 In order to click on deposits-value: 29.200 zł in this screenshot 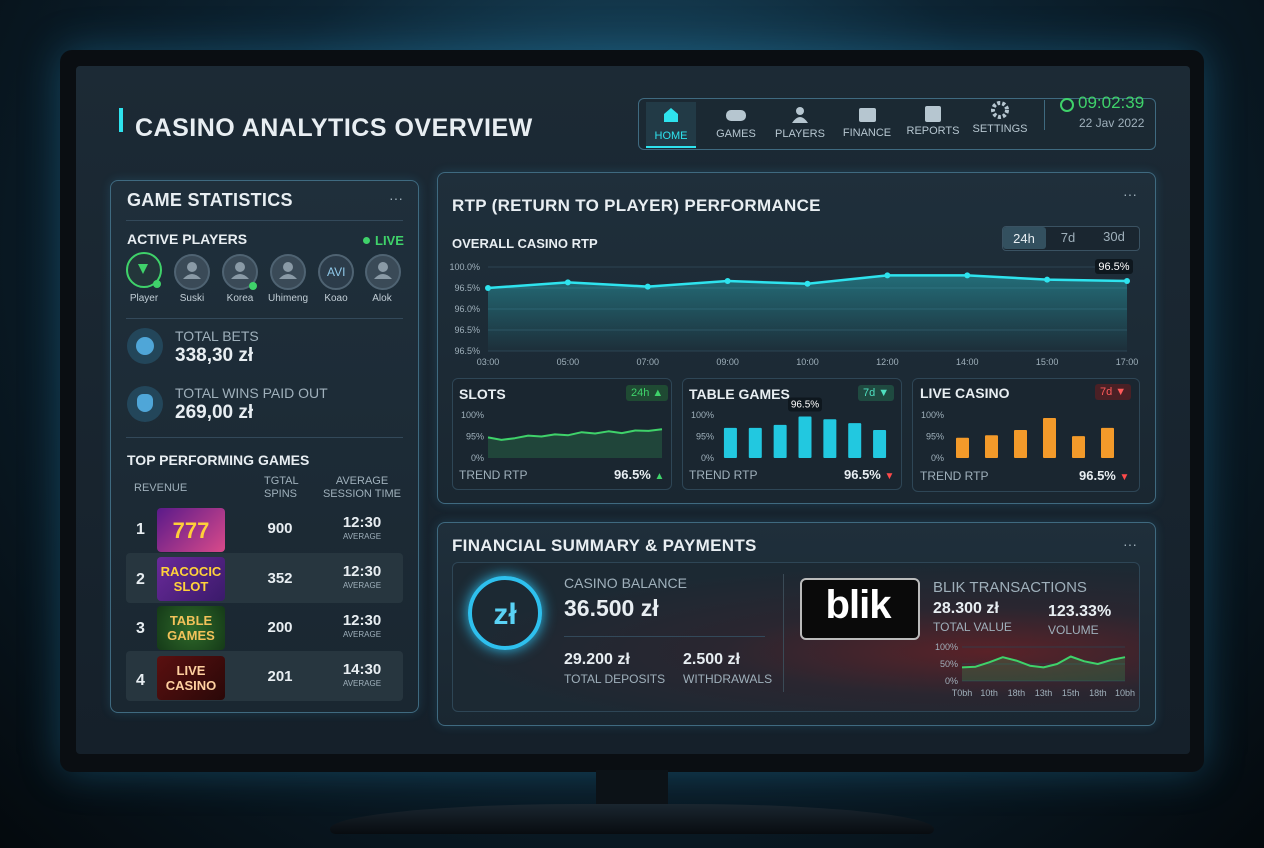, I will do `click(597, 659)`.